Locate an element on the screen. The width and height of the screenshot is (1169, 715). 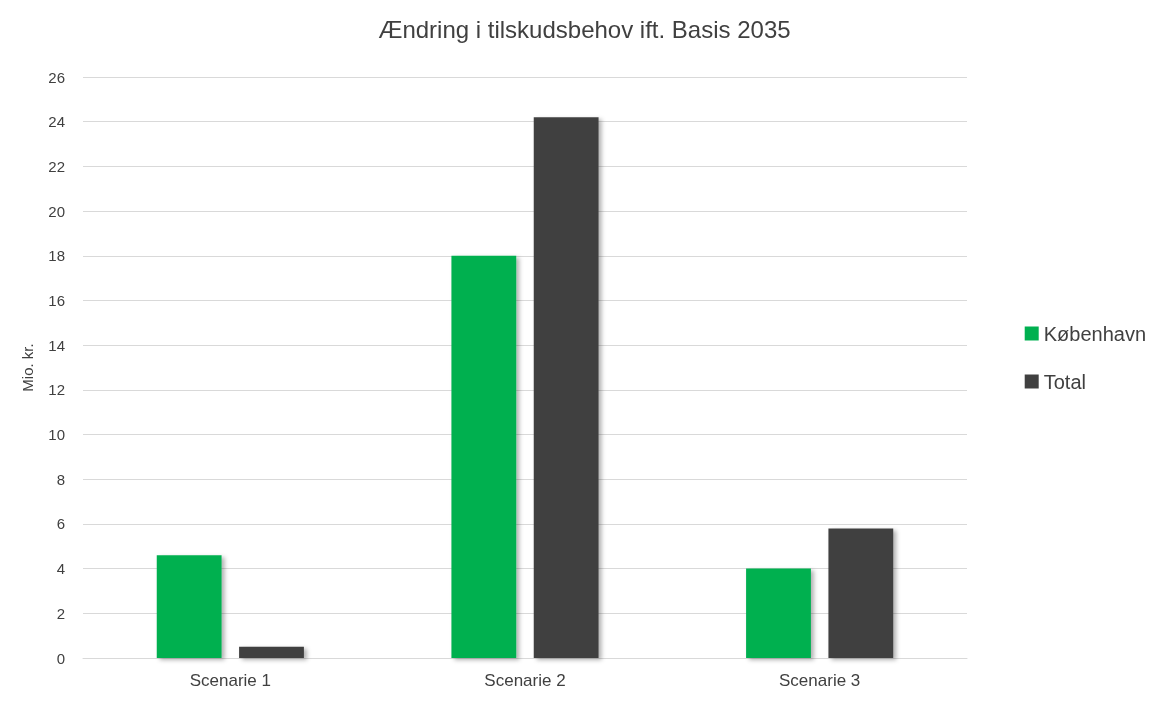
y-tick-label: 16 is located at coordinates (56, 300).